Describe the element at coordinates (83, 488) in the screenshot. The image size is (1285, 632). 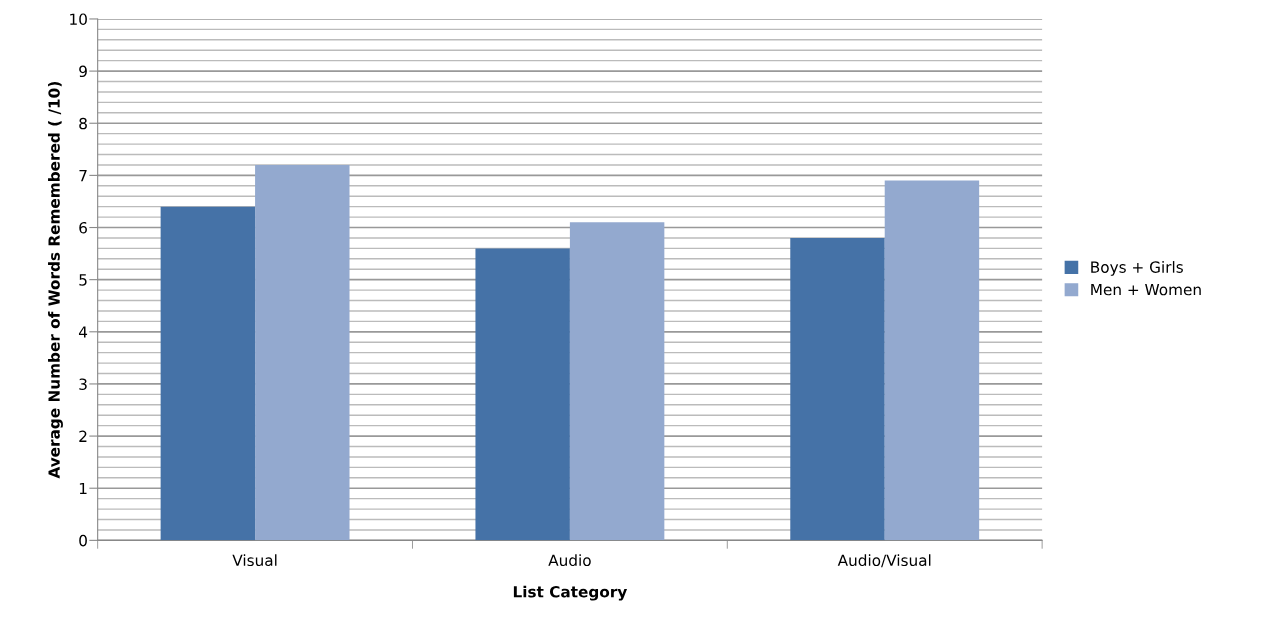
I see `y-tick-label: 1` at that location.